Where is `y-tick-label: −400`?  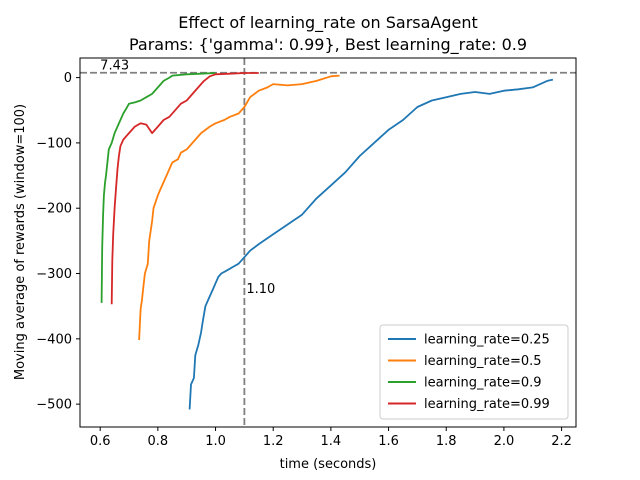
y-tick-label: −400 is located at coordinates (54, 339).